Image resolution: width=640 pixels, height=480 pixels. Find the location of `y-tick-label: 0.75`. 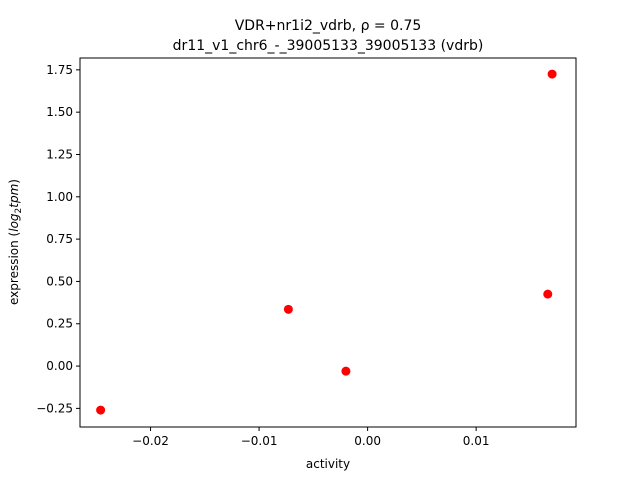

y-tick-label: 0.75 is located at coordinates (59, 239).